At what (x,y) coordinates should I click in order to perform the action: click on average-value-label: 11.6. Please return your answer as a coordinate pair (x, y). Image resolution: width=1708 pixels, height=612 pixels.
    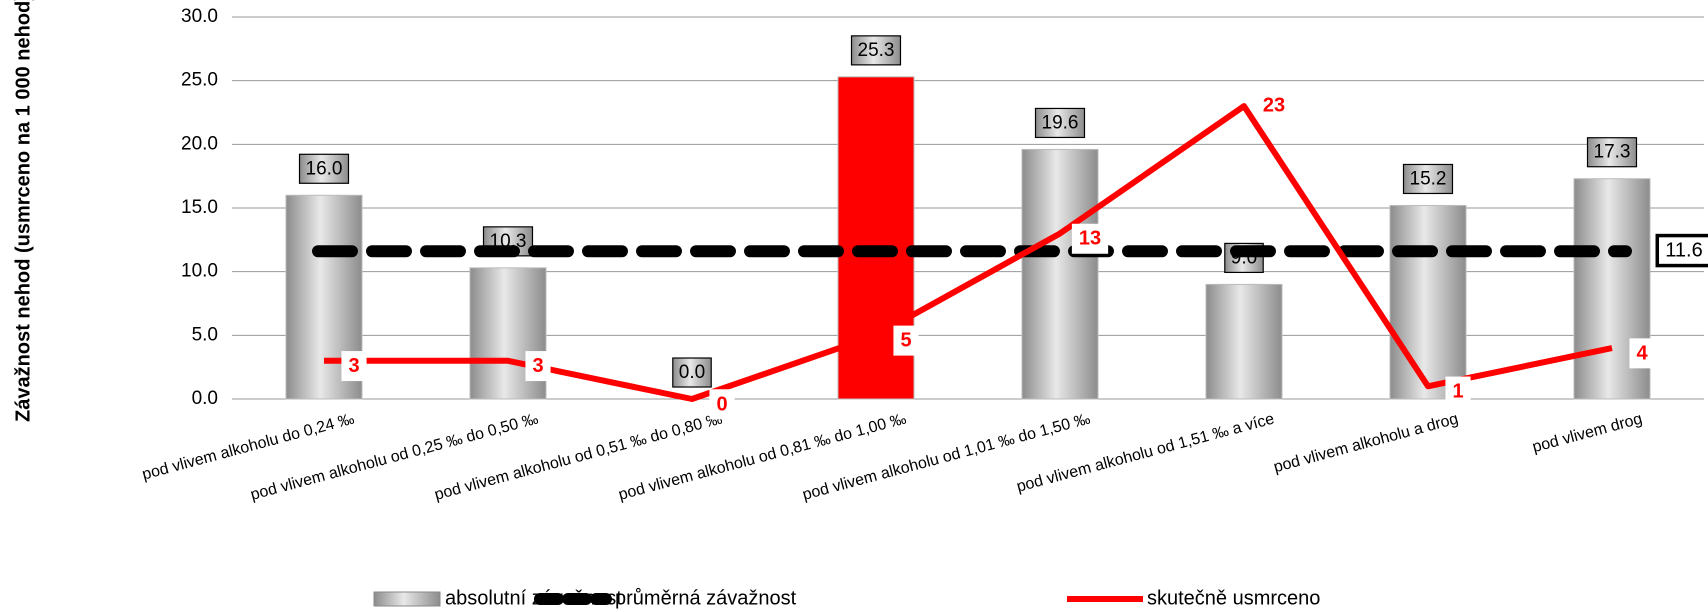
    Looking at the image, I should click on (1681, 250).